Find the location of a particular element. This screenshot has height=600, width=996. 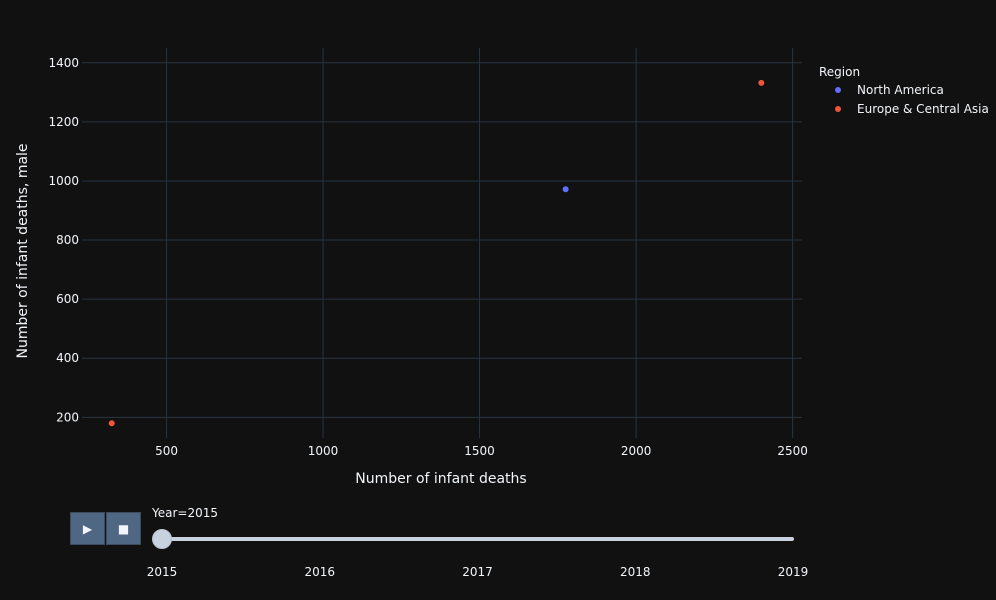

x-tick-label: 2500 is located at coordinates (792, 451).